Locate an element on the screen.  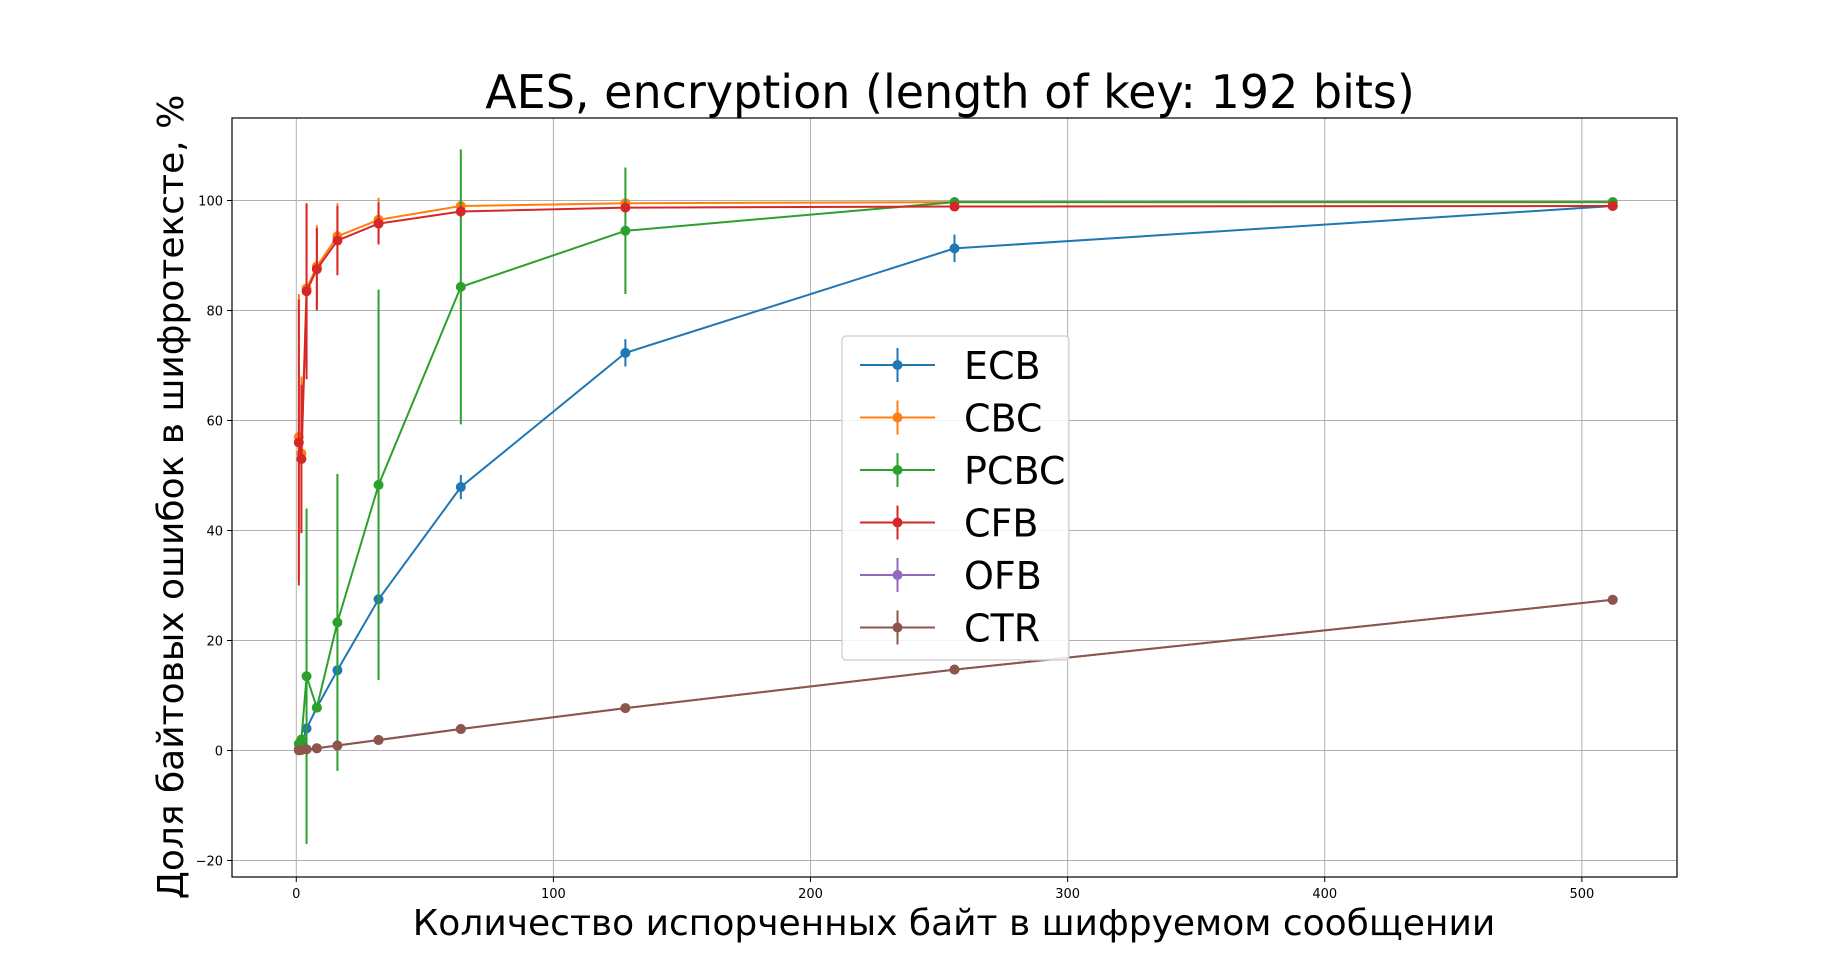
legend-label: CBC is located at coordinates (1003, 419).